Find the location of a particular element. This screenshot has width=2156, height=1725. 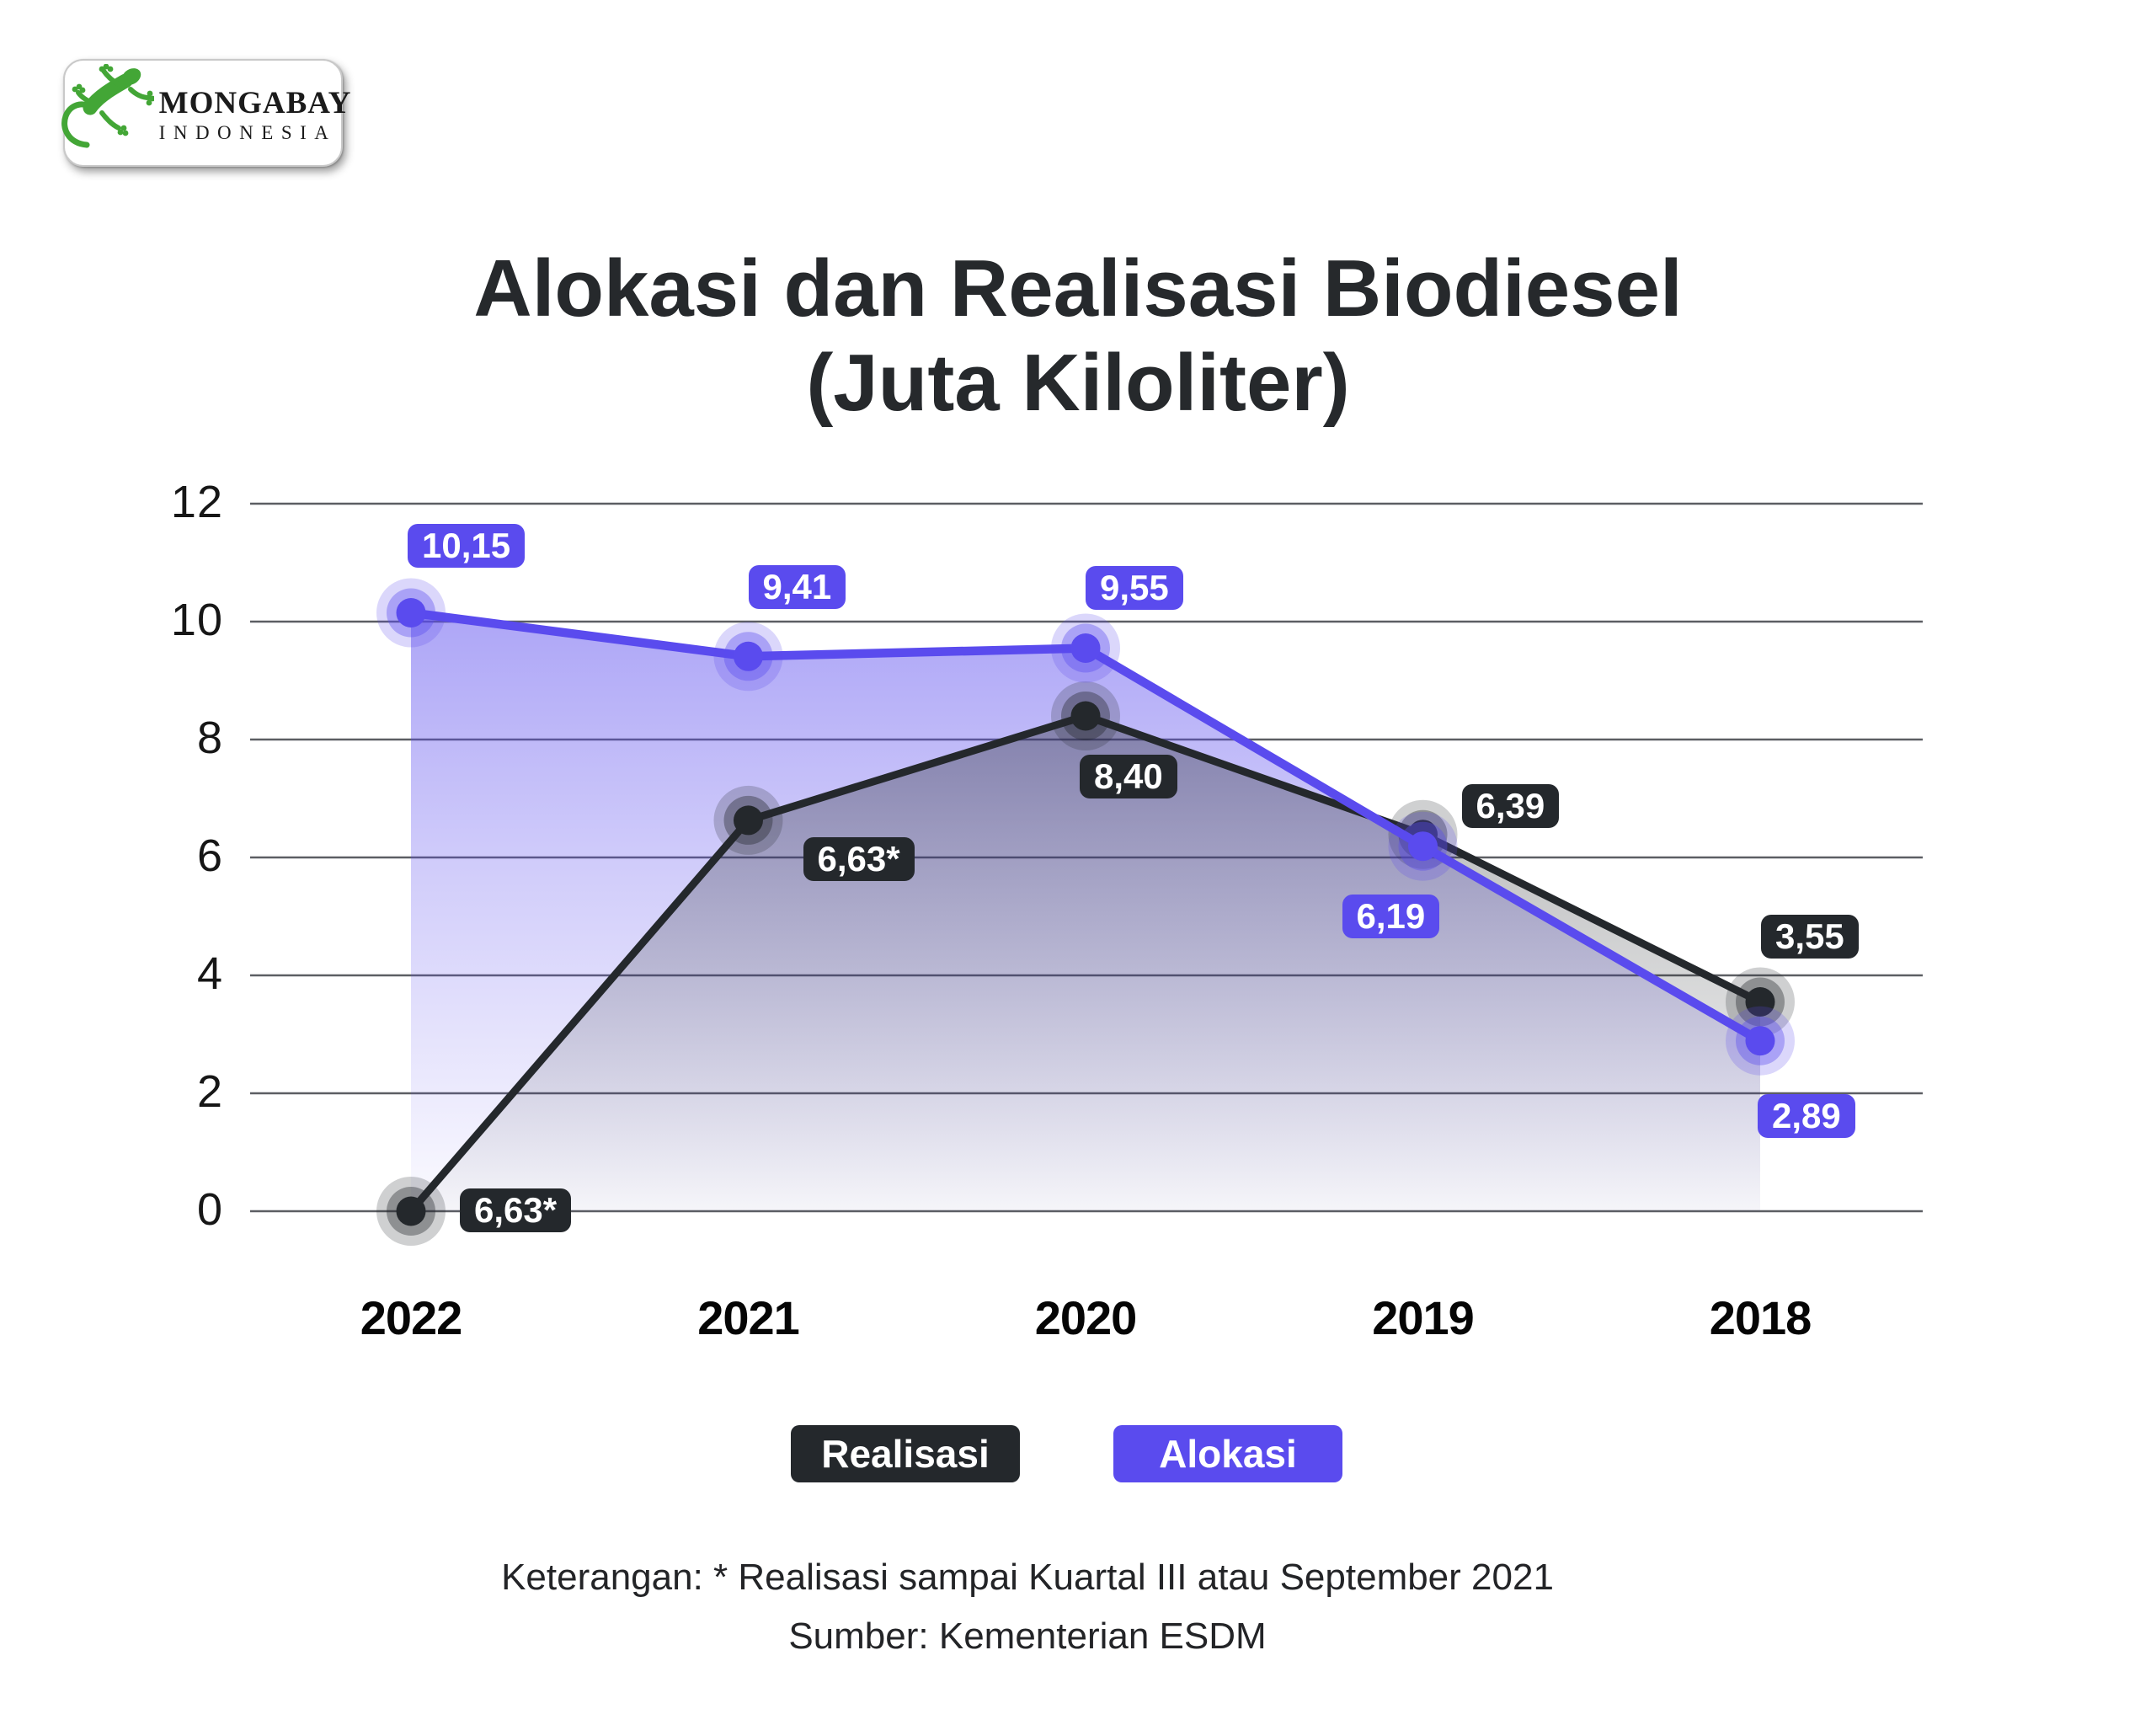

source-credit: Sumber: Kementerian ESDM is located at coordinates (1027, 1636).